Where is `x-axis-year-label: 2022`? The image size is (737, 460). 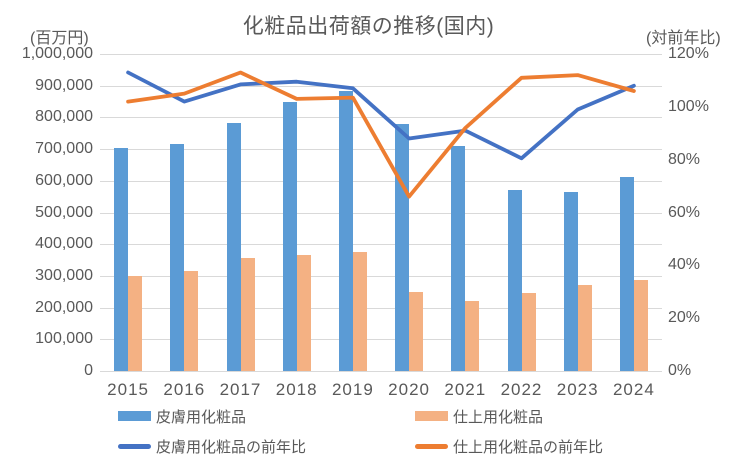 x-axis-year-label: 2022 is located at coordinates (521, 389).